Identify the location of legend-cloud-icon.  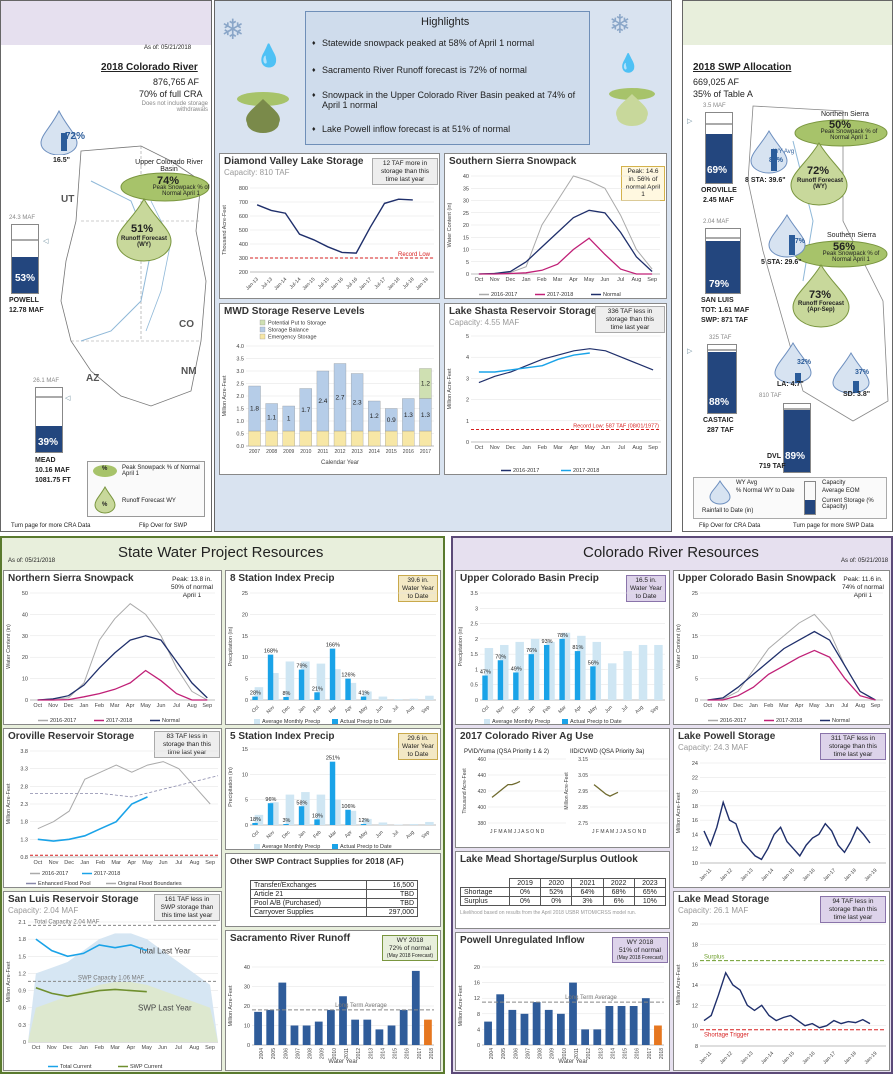
(105, 471).